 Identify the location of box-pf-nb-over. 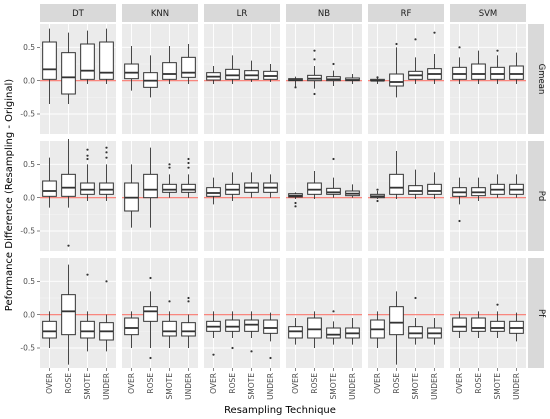
(295, 331).